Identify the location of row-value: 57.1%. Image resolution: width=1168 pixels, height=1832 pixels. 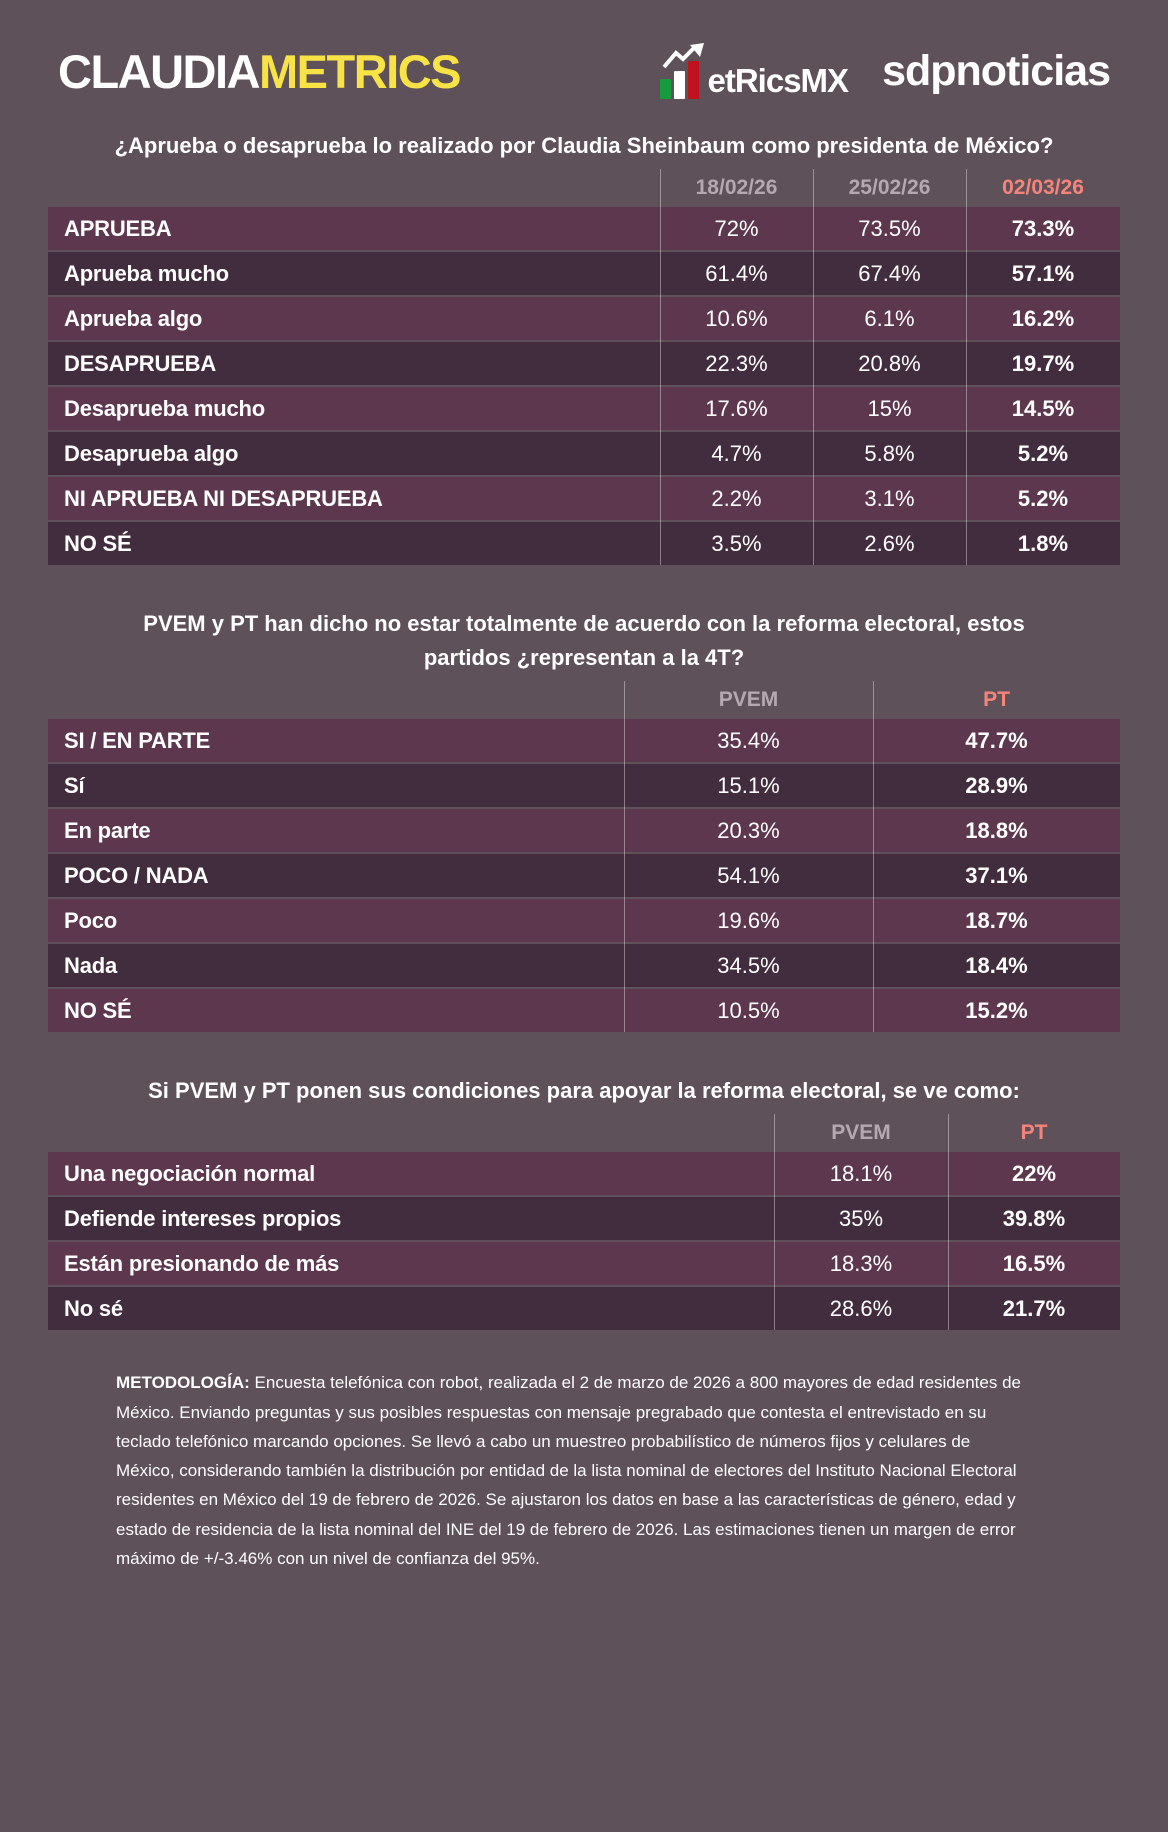
(1043, 273).